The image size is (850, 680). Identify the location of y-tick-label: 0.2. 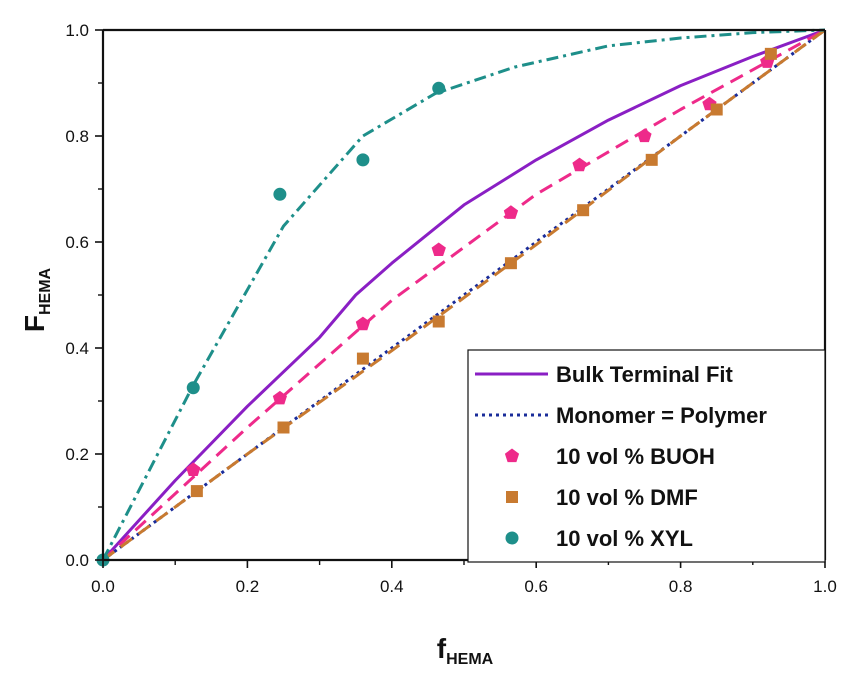
(77, 454).